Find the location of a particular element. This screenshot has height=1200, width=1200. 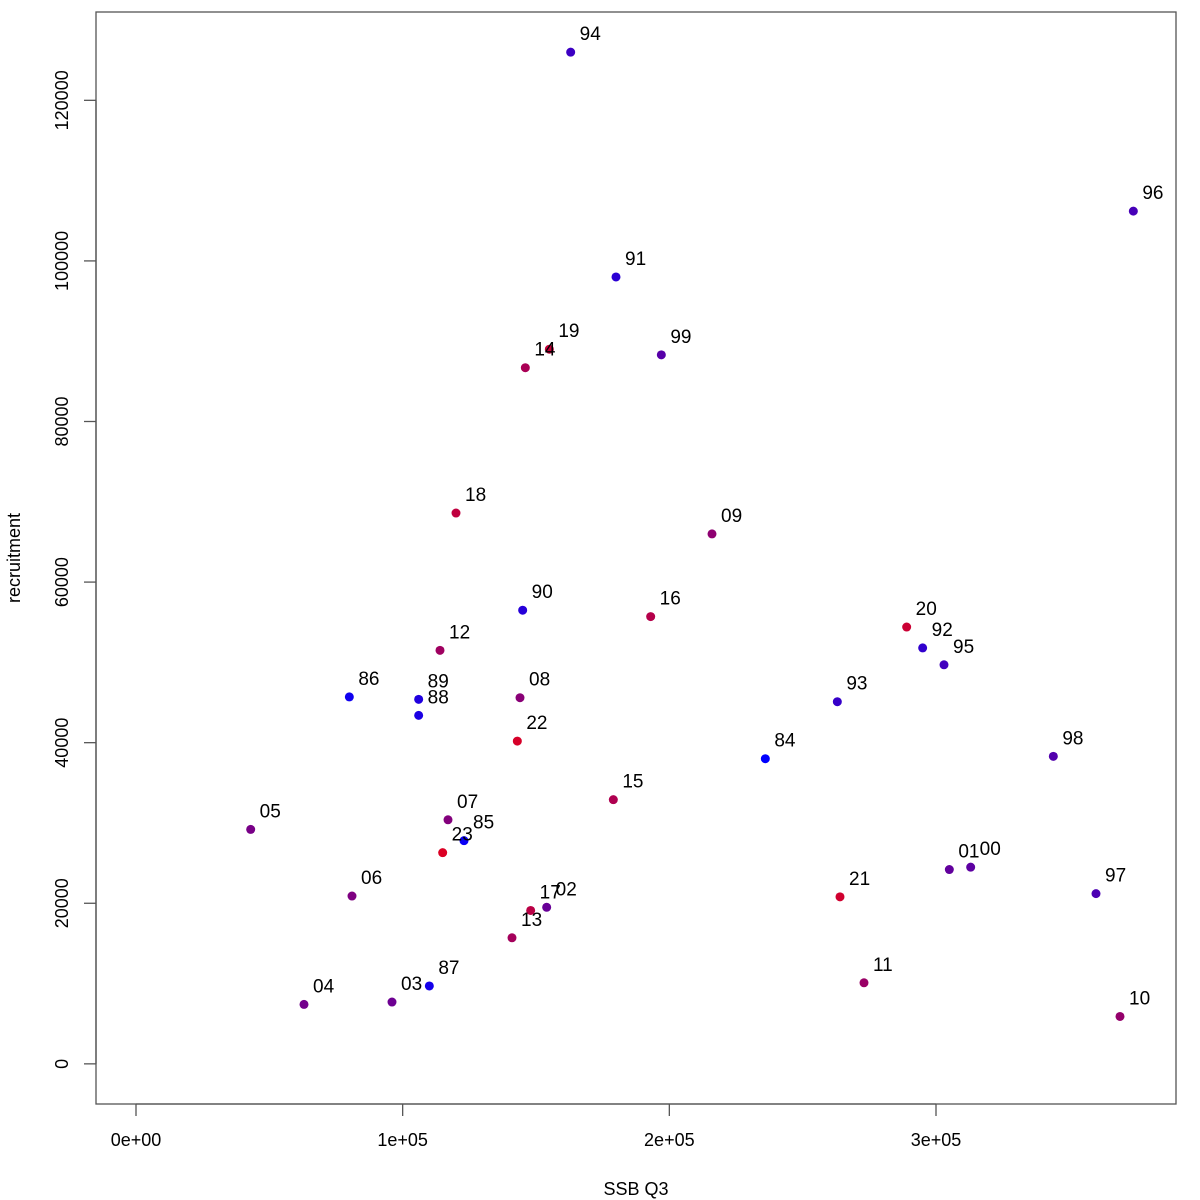

point-label-15: 15 is located at coordinates (632, 782).